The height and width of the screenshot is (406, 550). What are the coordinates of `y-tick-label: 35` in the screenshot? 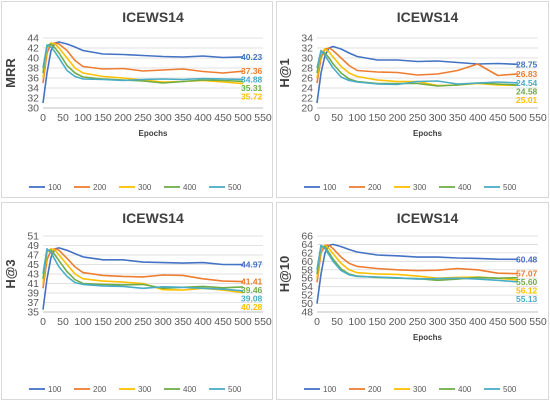 It's located at (33, 313).